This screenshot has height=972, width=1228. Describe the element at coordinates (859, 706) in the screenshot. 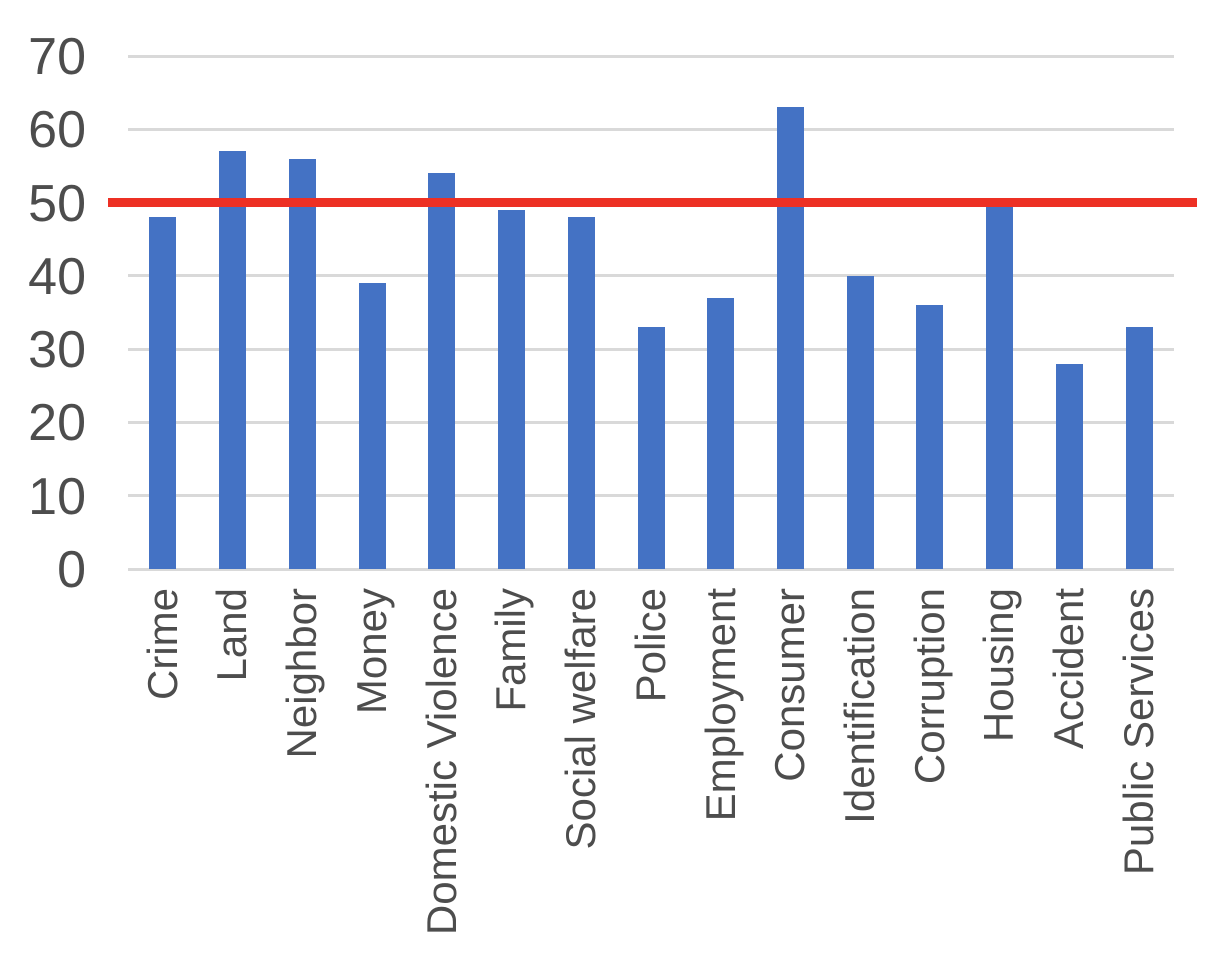

I see `x-label-identification: Identification` at that location.